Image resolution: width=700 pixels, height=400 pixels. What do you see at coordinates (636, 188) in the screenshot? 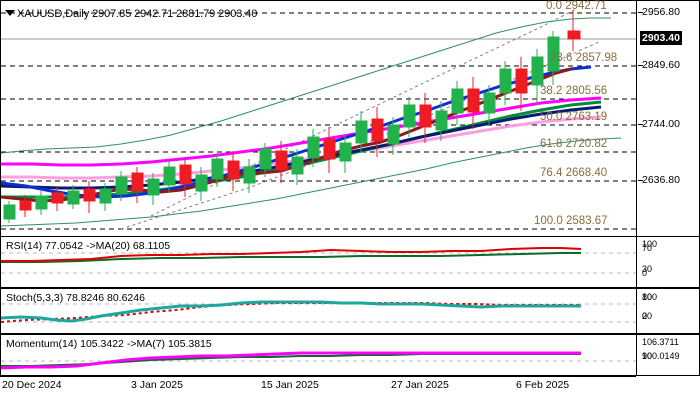
I see `scale-divider` at bounding box center [636, 188].